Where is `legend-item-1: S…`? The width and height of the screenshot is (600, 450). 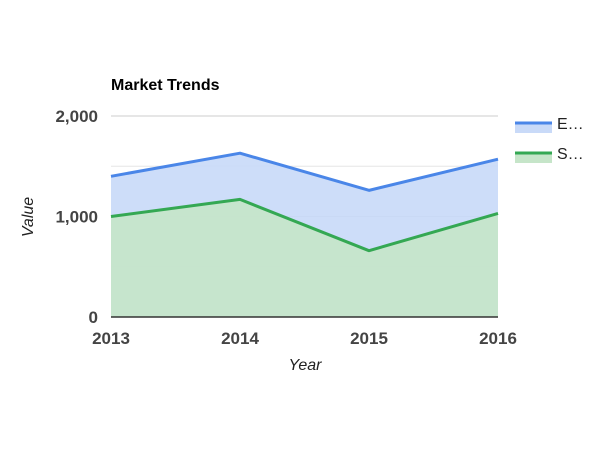 legend-item-1: S… is located at coordinates (549, 154).